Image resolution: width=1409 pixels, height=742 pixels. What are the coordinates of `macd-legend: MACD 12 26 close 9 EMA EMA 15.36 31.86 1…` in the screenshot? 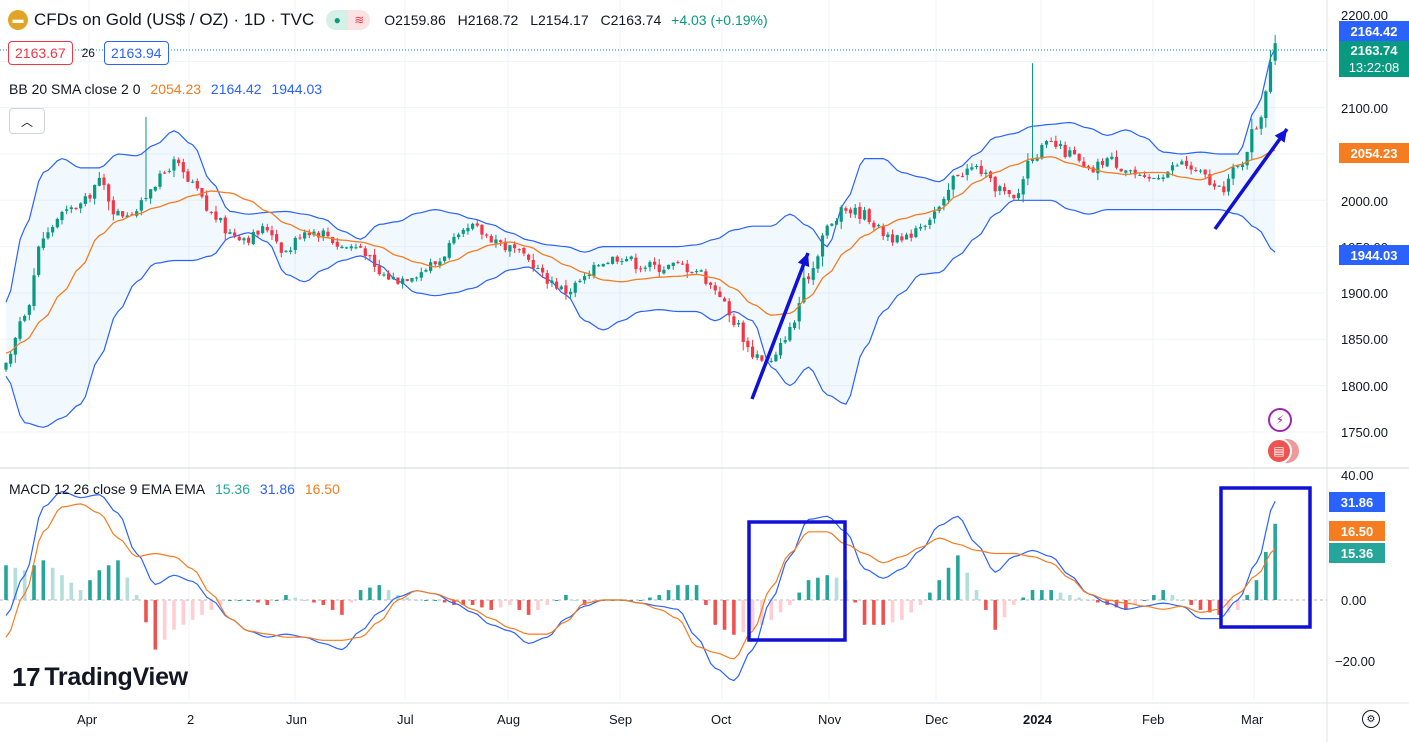 It's located at (177, 489).